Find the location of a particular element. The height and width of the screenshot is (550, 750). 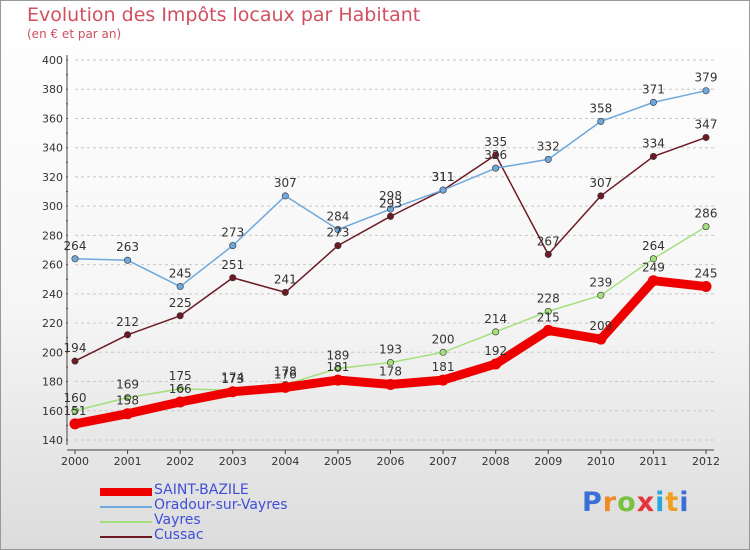

x-tick-label: 2000 is located at coordinates (75, 461).